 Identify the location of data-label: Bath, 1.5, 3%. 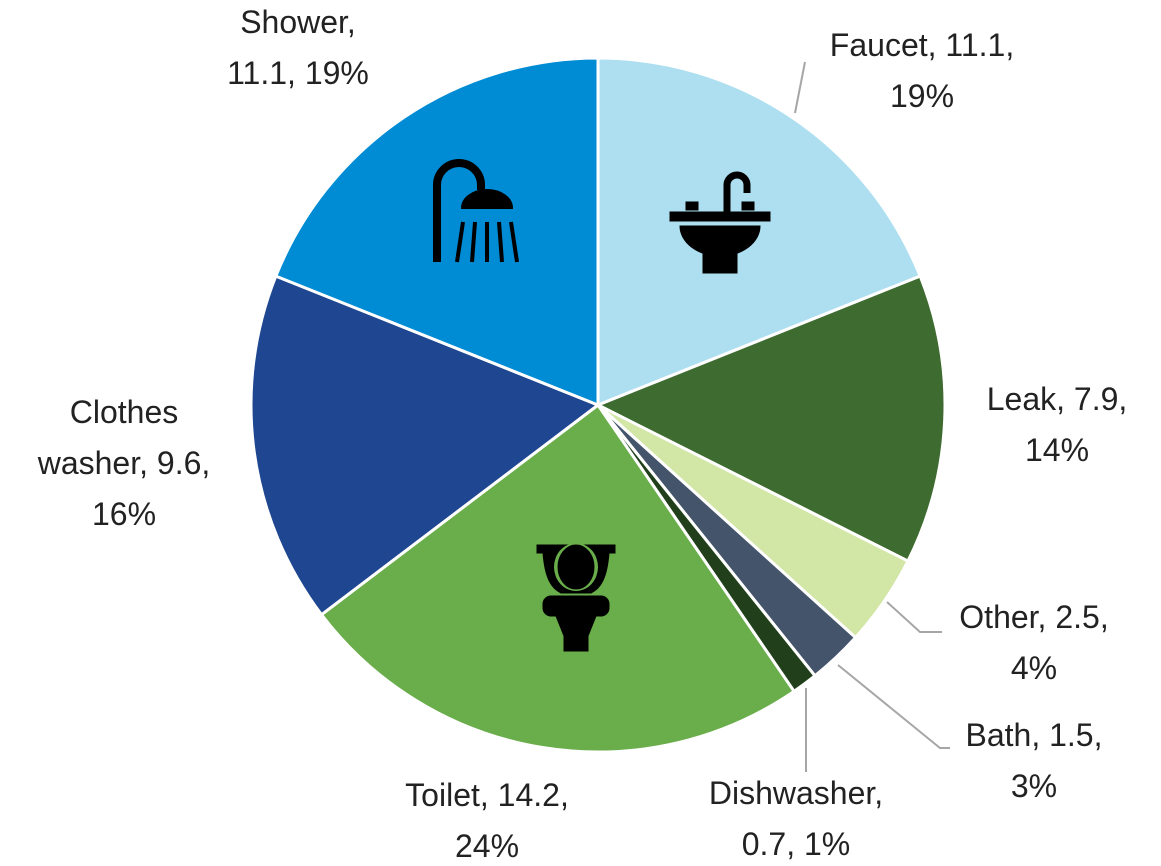
(1034, 760).